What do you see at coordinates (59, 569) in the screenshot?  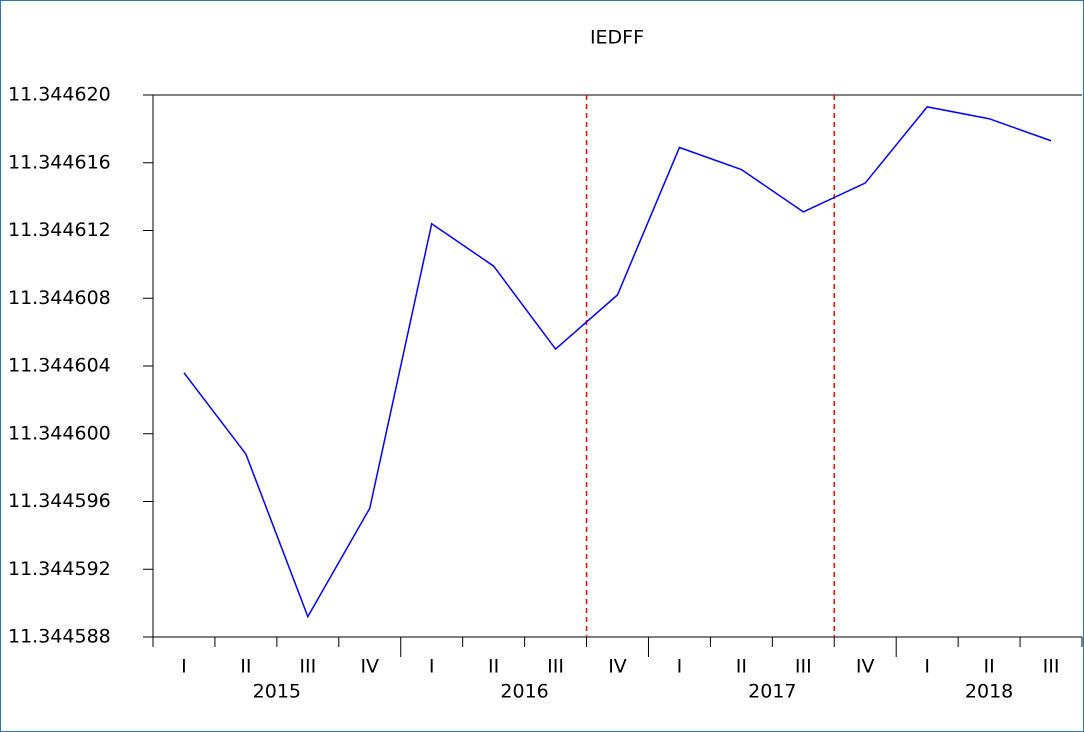 I see `y-tick-label: 11.344592` at bounding box center [59, 569].